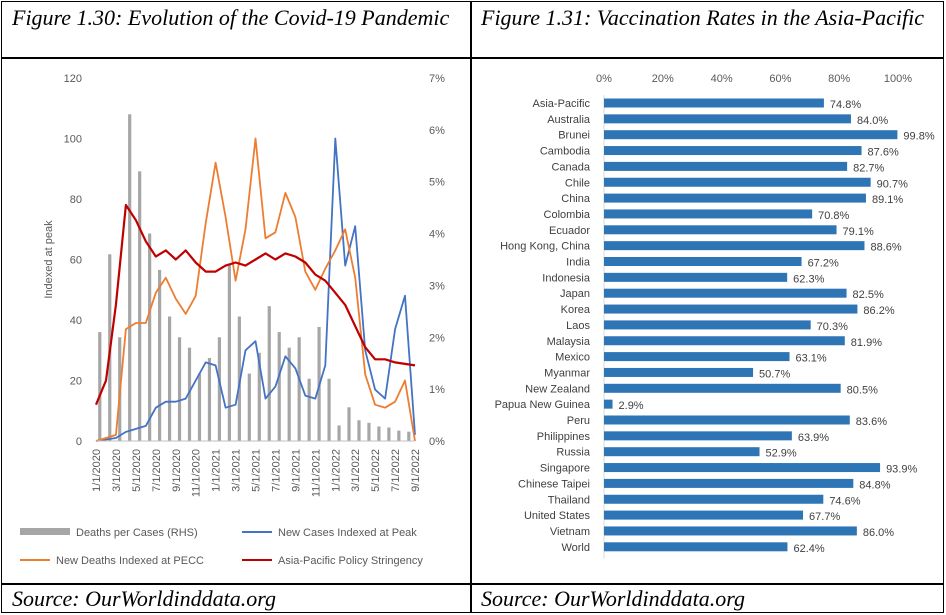 This screenshot has height=615, width=946. Describe the element at coordinates (576, 310) in the screenshot. I see `category-label: Korea` at that location.